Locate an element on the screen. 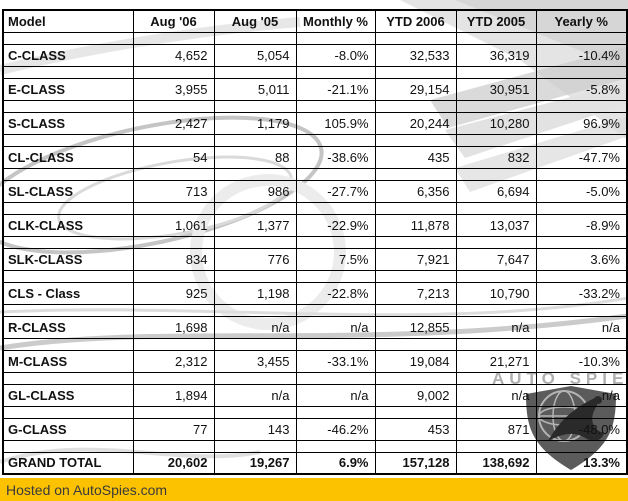 The height and width of the screenshot is (501, 628). cell-value: -21.1% is located at coordinates (335, 89).